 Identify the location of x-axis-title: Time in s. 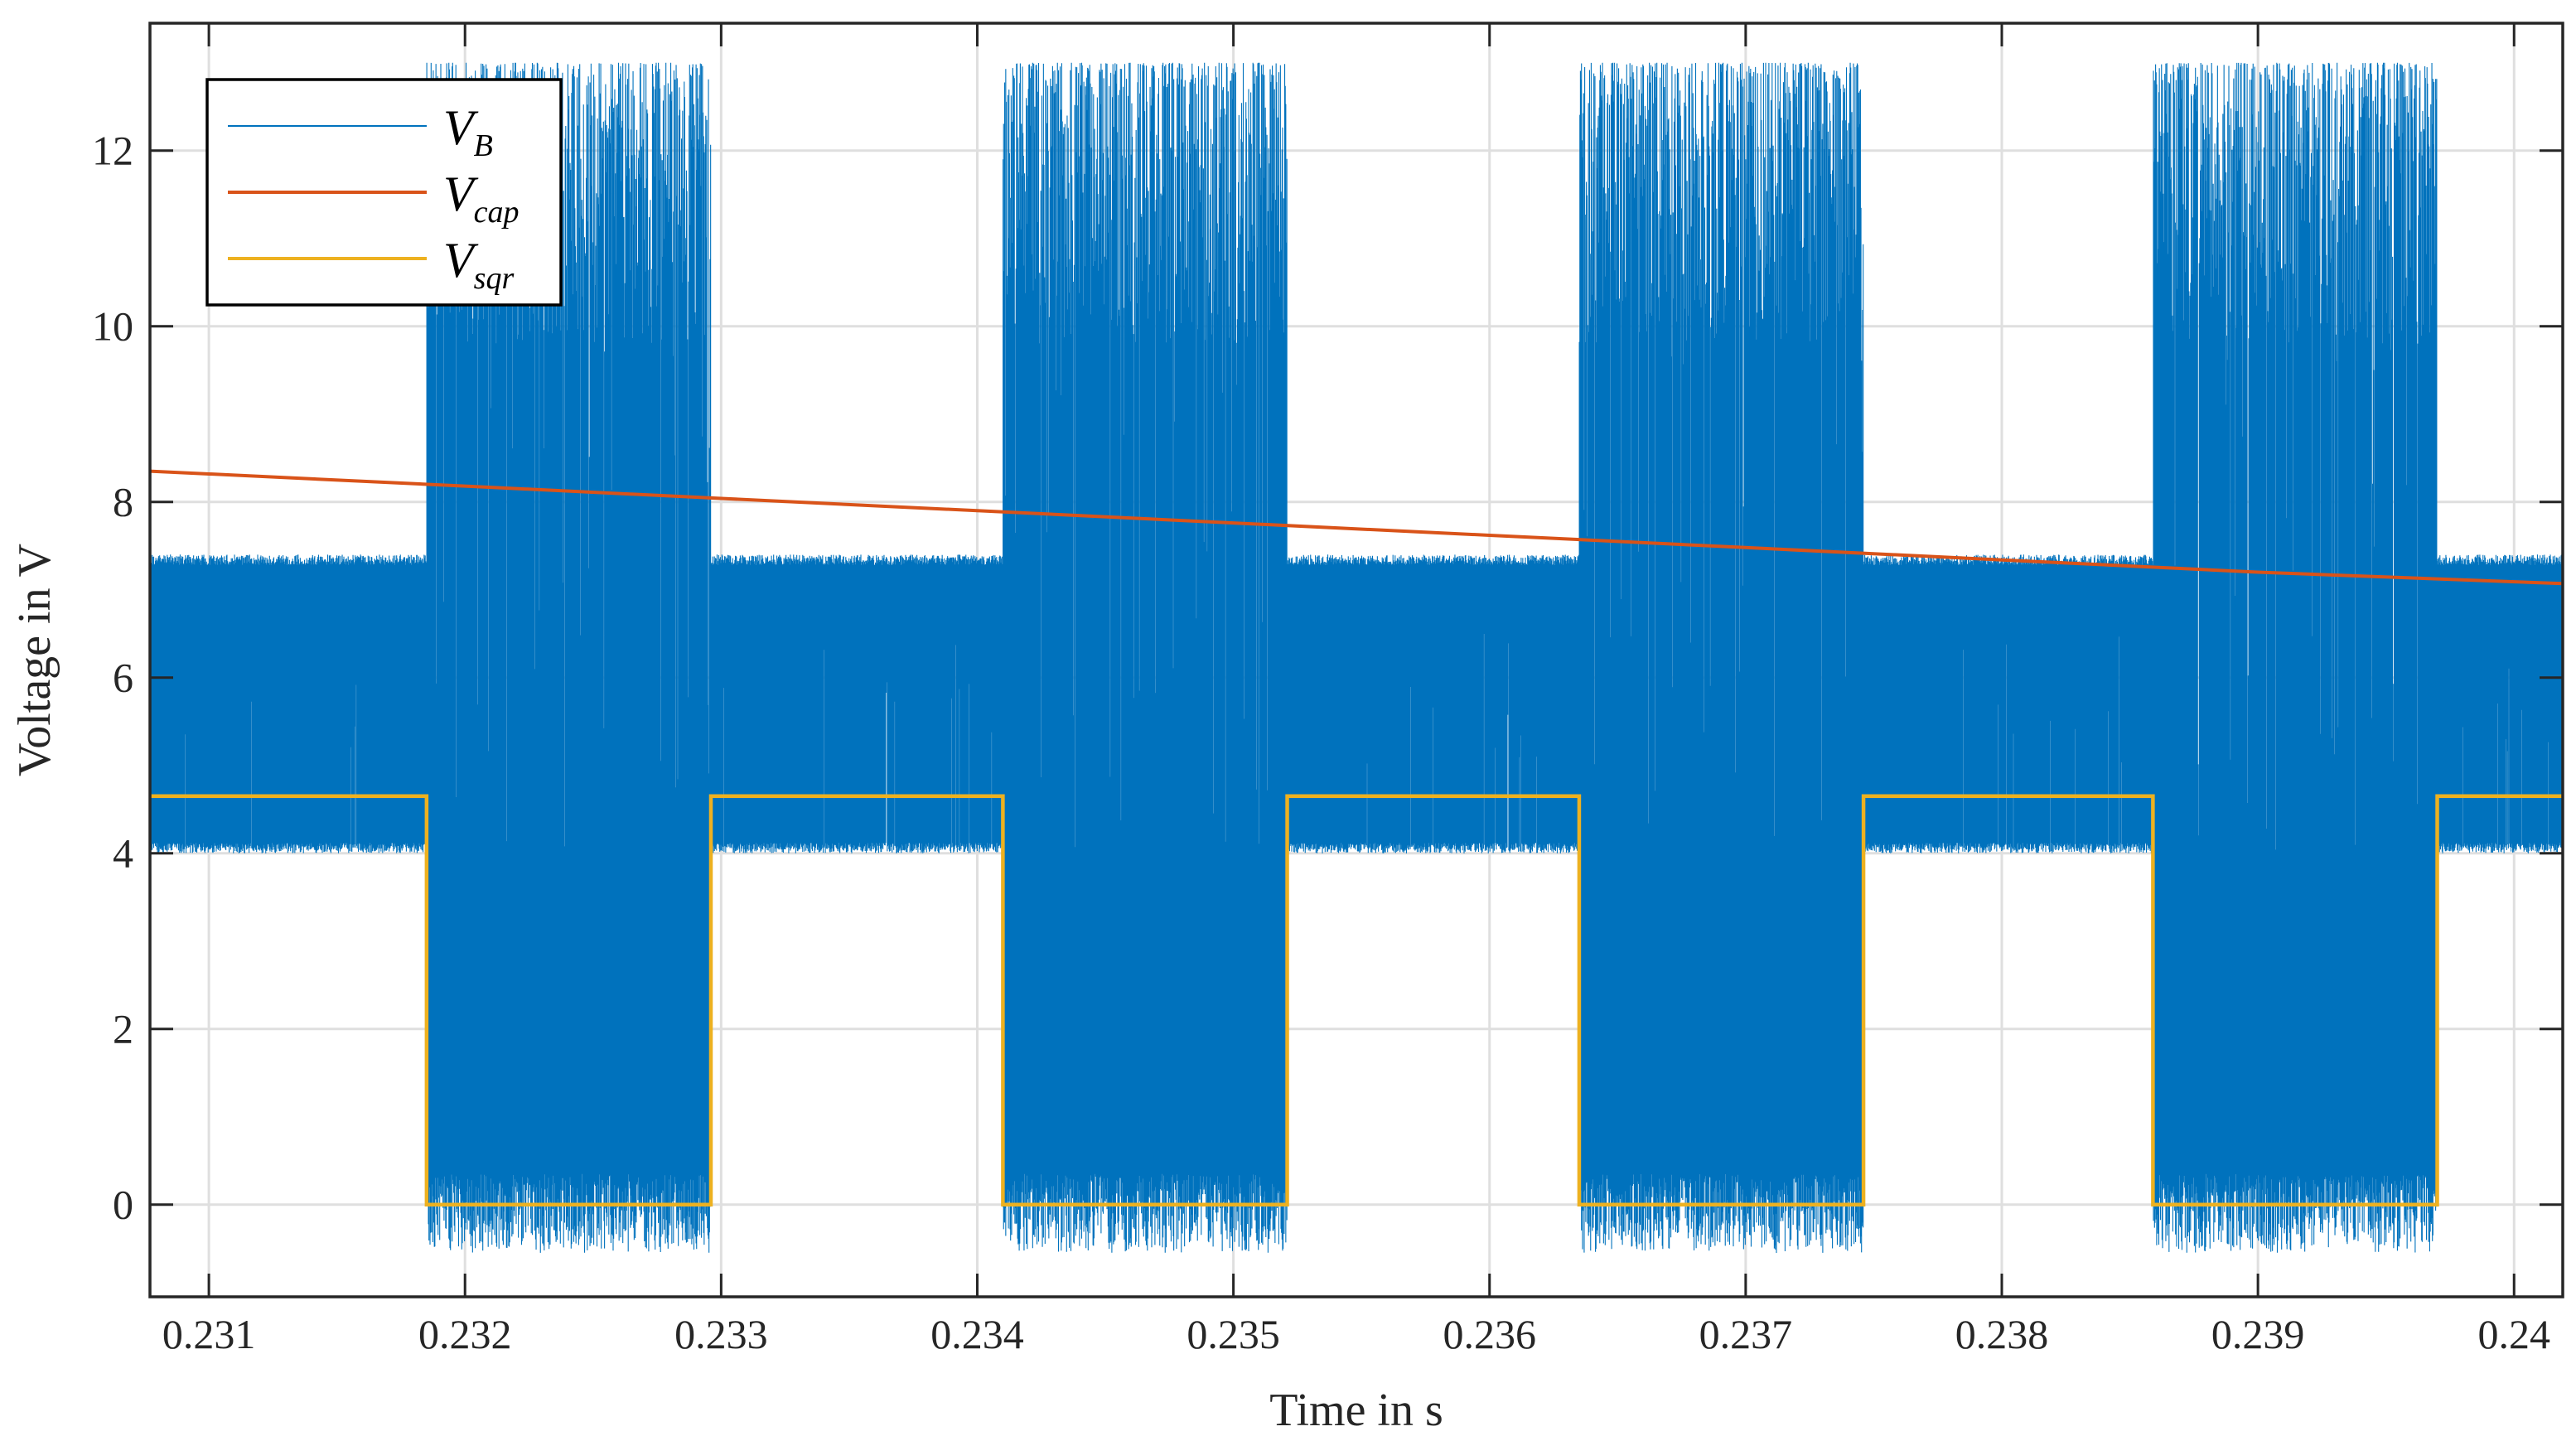
(1356, 1410).